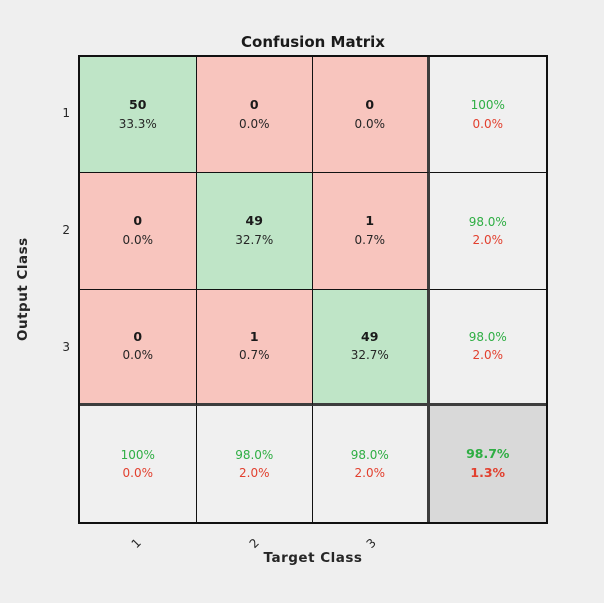 Image resolution: width=604 pixels, height=603 pixels. I want to click on row-summary-cell-r1: 100% 0.0%, so click(487, 115).